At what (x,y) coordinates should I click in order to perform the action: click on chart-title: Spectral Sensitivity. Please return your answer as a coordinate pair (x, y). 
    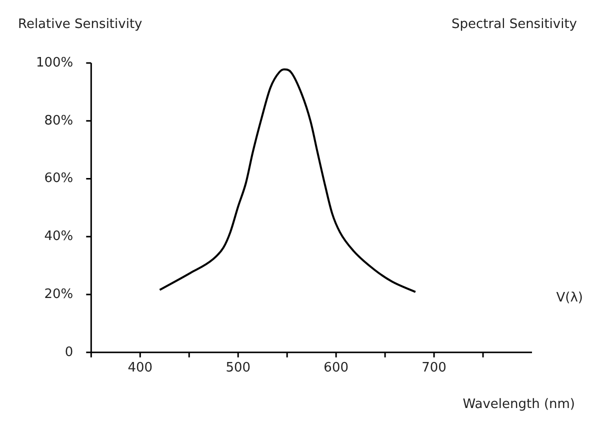
    Looking at the image, I should click on (515, 24).